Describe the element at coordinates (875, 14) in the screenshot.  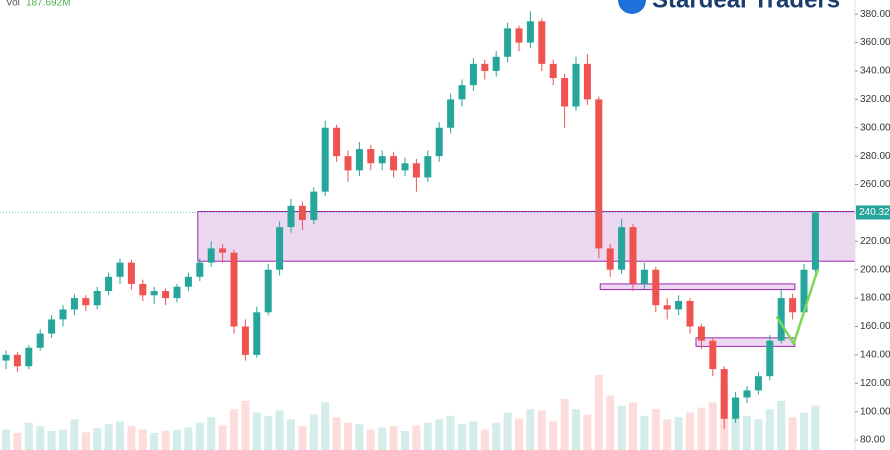
I see `y-tick-label: 380.00` at that location.